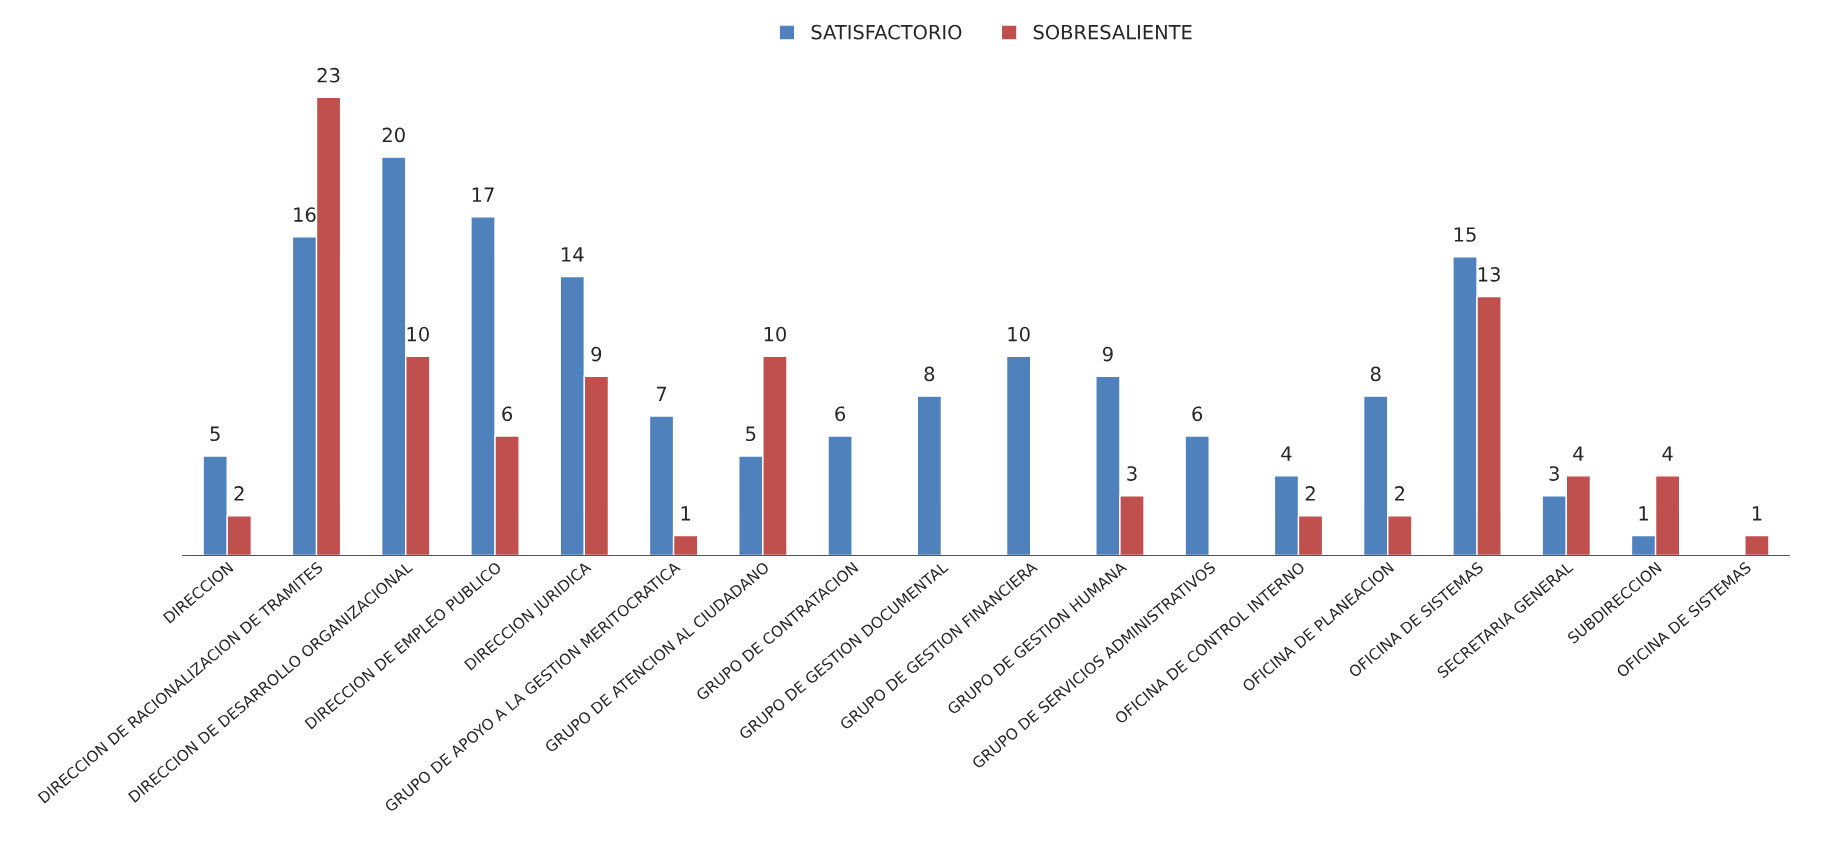 The image size is (1826, 868). I want to click on data-label: 16, so click(305, 214).